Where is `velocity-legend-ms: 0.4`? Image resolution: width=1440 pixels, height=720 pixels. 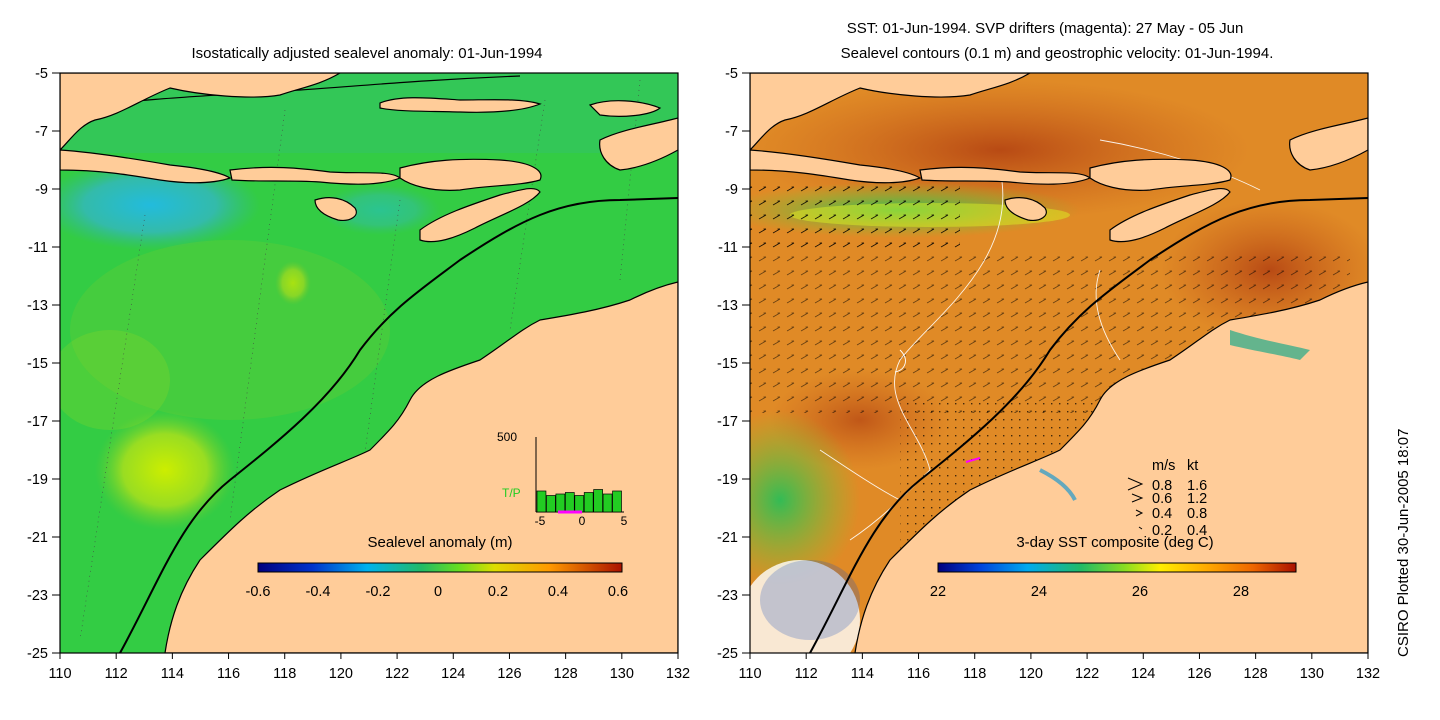 velocity-legend-ms: 0.4 is located at coordinates (1162, 514).